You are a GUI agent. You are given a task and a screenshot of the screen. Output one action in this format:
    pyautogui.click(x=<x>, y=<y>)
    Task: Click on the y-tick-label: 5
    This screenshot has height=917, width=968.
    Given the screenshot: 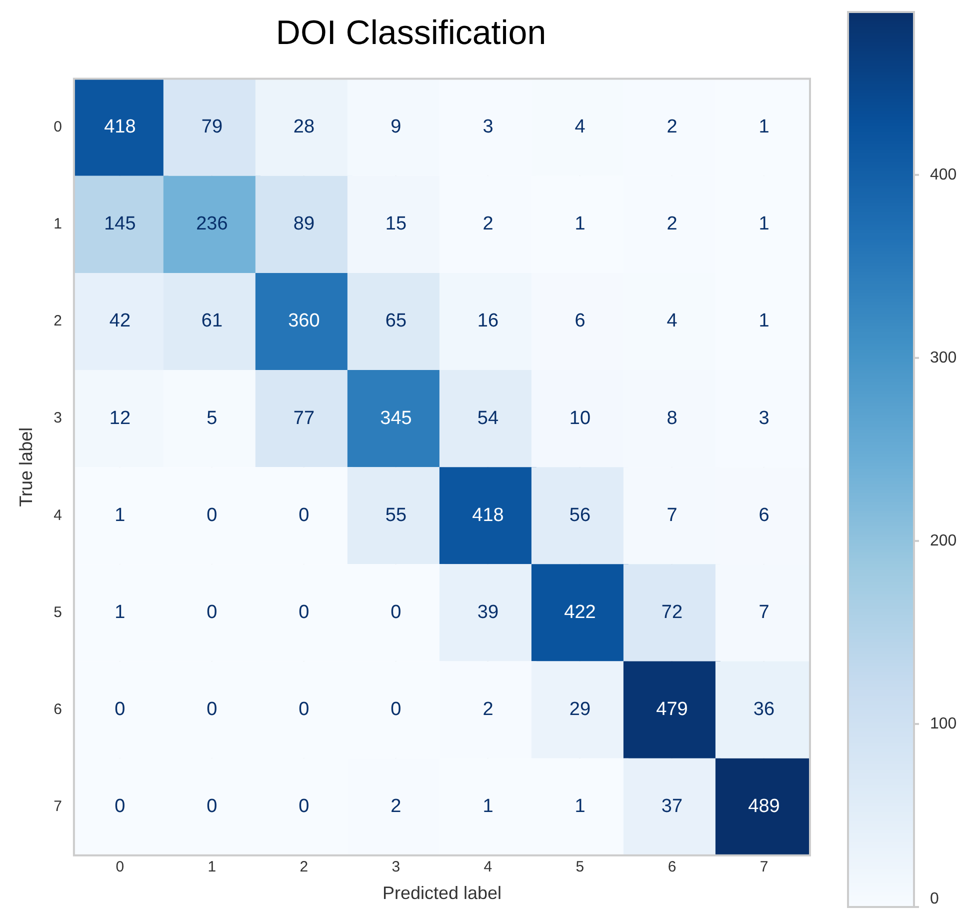 What is the action you would take?
    pyautogui.click(x=58, y=612)
    